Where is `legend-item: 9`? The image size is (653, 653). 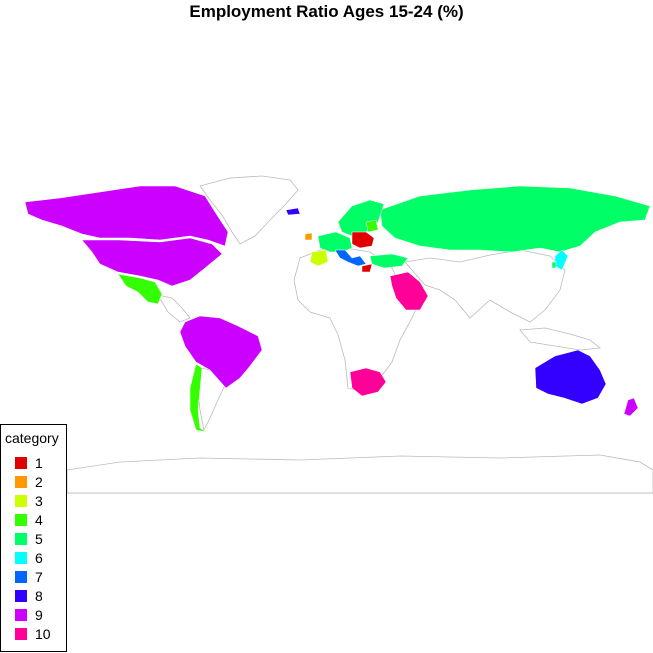 legend-item: 9 is located at coordinates (29, 615).